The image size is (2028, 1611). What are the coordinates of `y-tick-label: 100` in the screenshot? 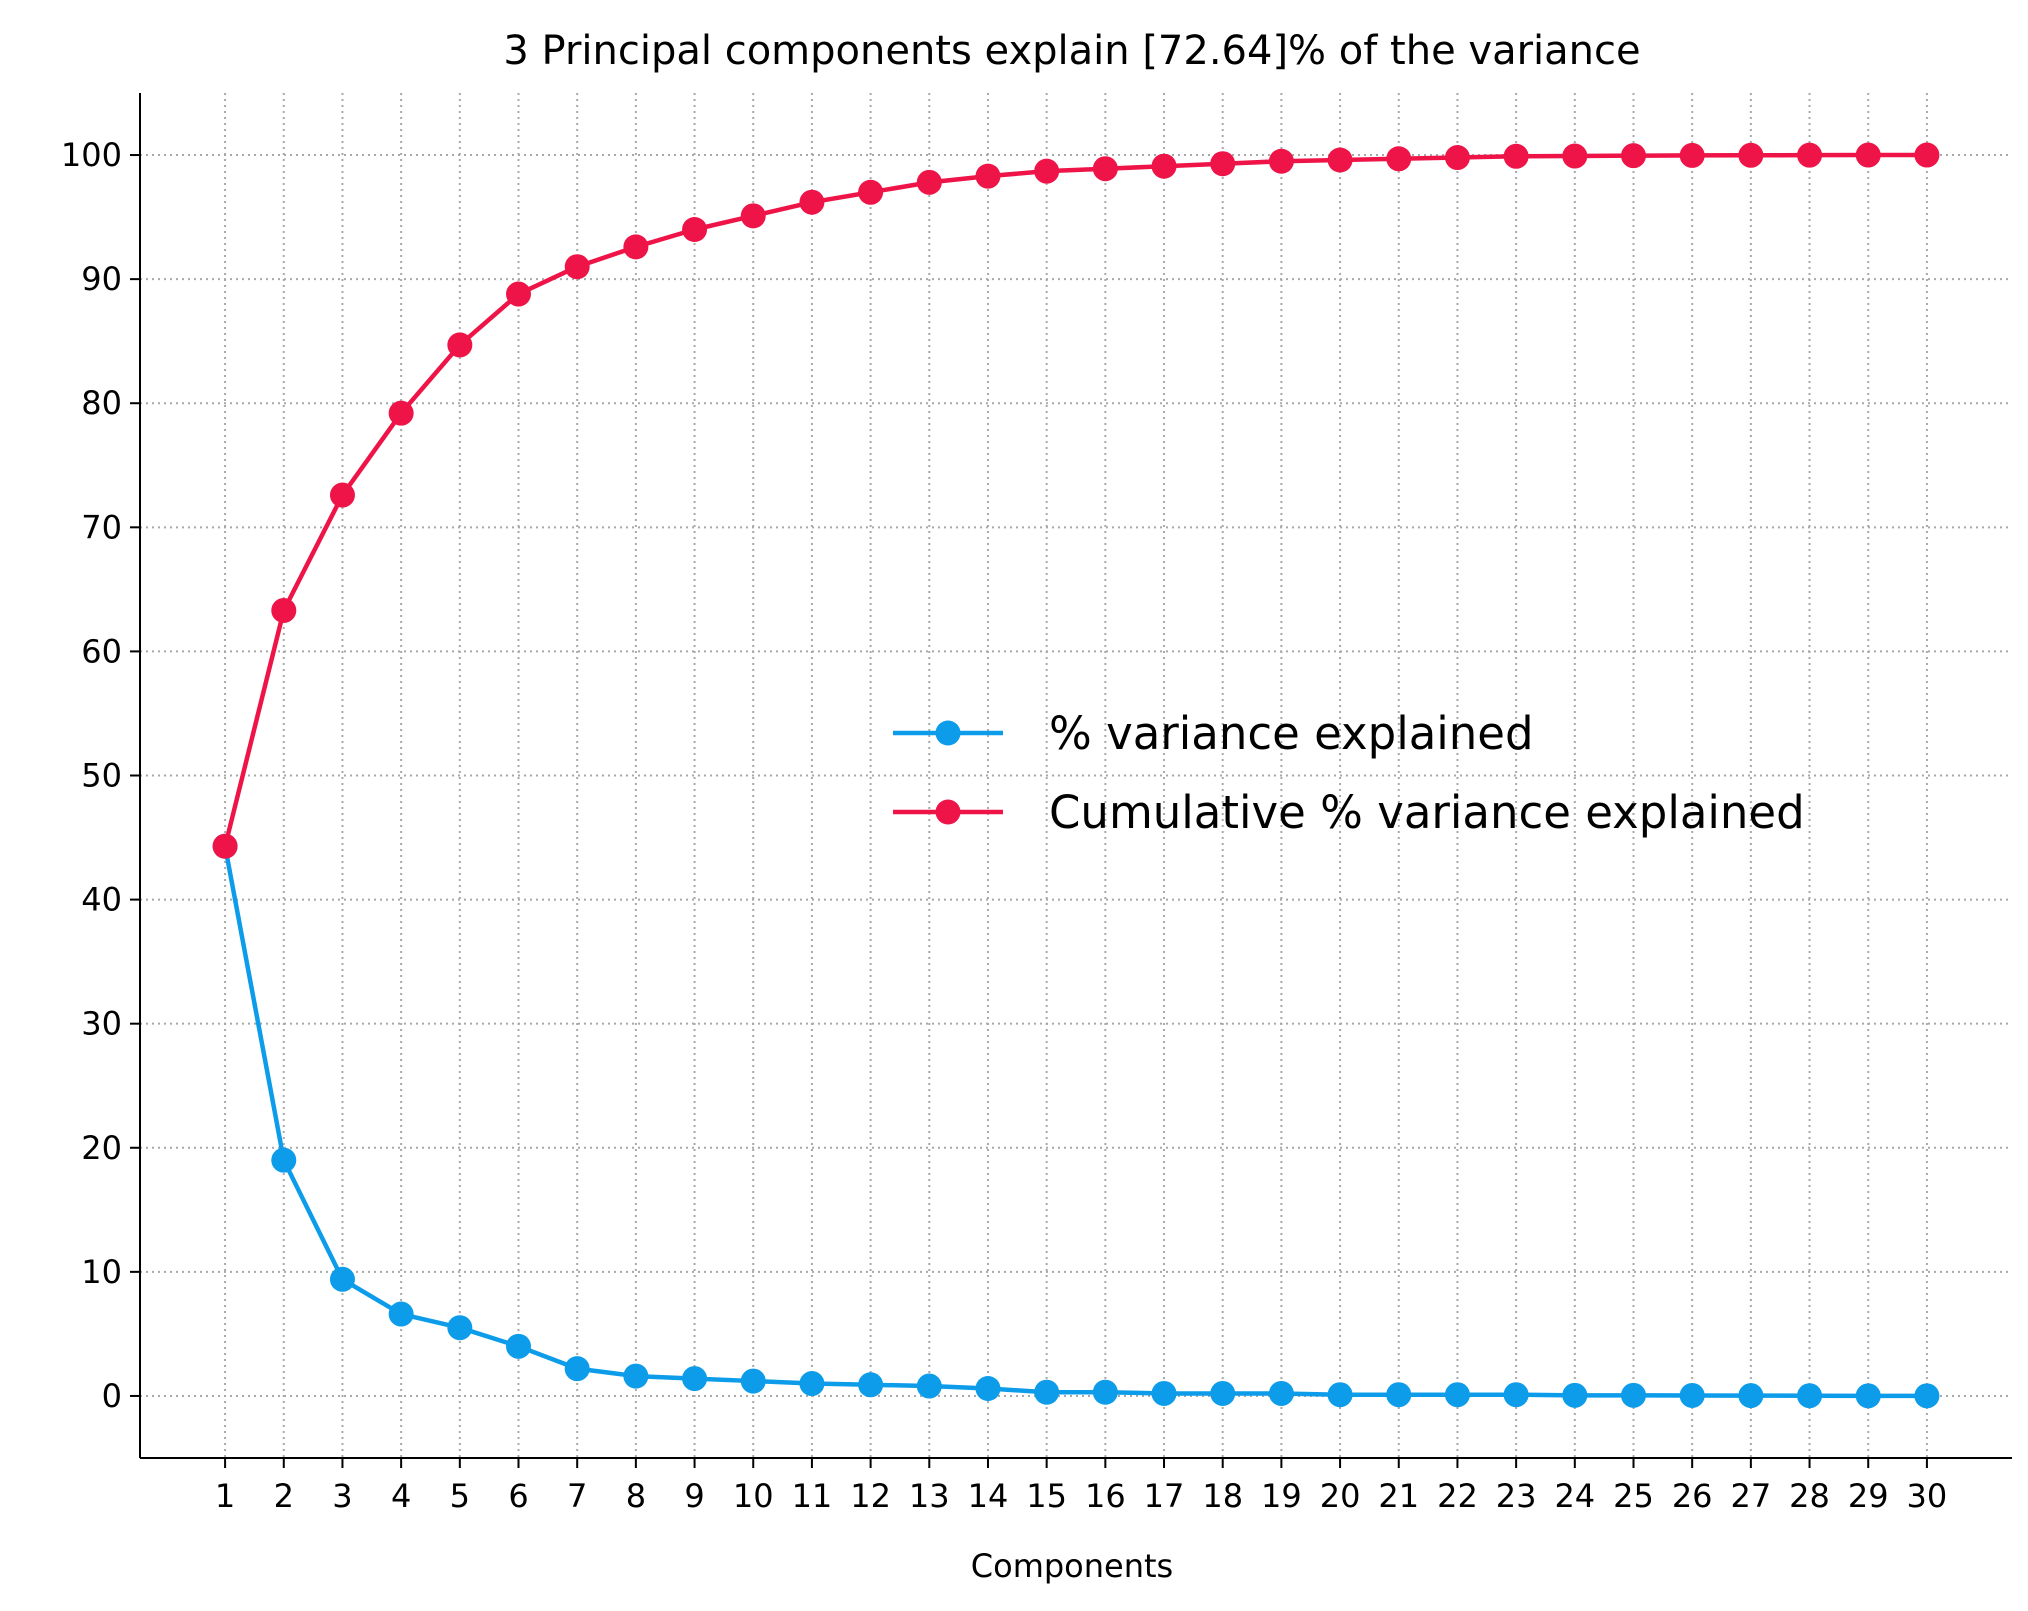 It's located at (91, 155).